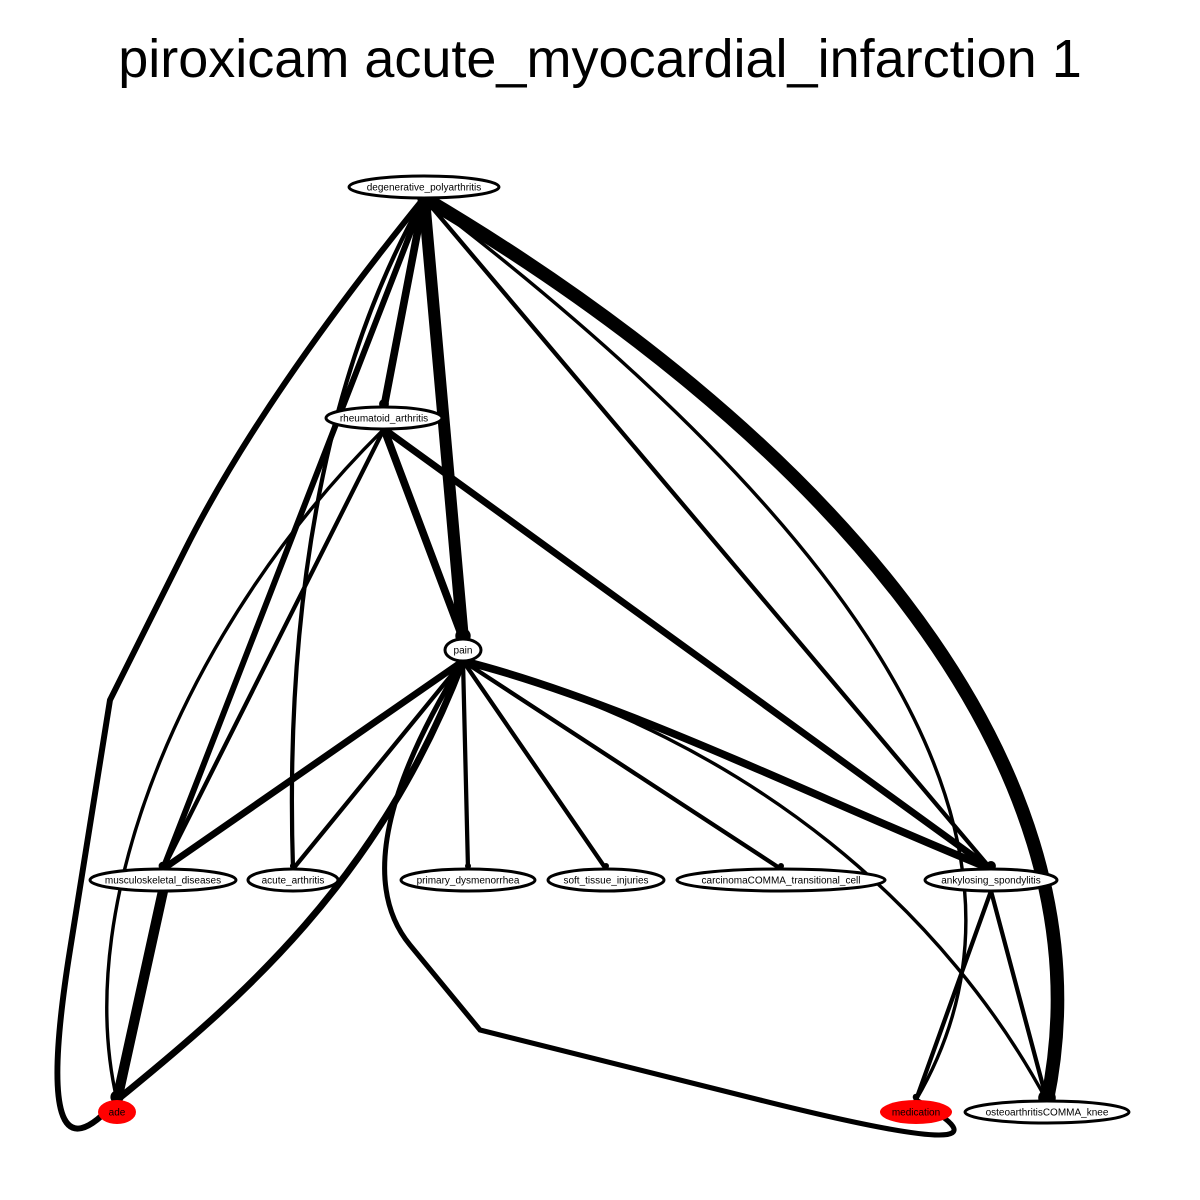 The height and width of the screenshot is (1200, 1200). I want to click on node-label-pain: pain, so click(463, 651).